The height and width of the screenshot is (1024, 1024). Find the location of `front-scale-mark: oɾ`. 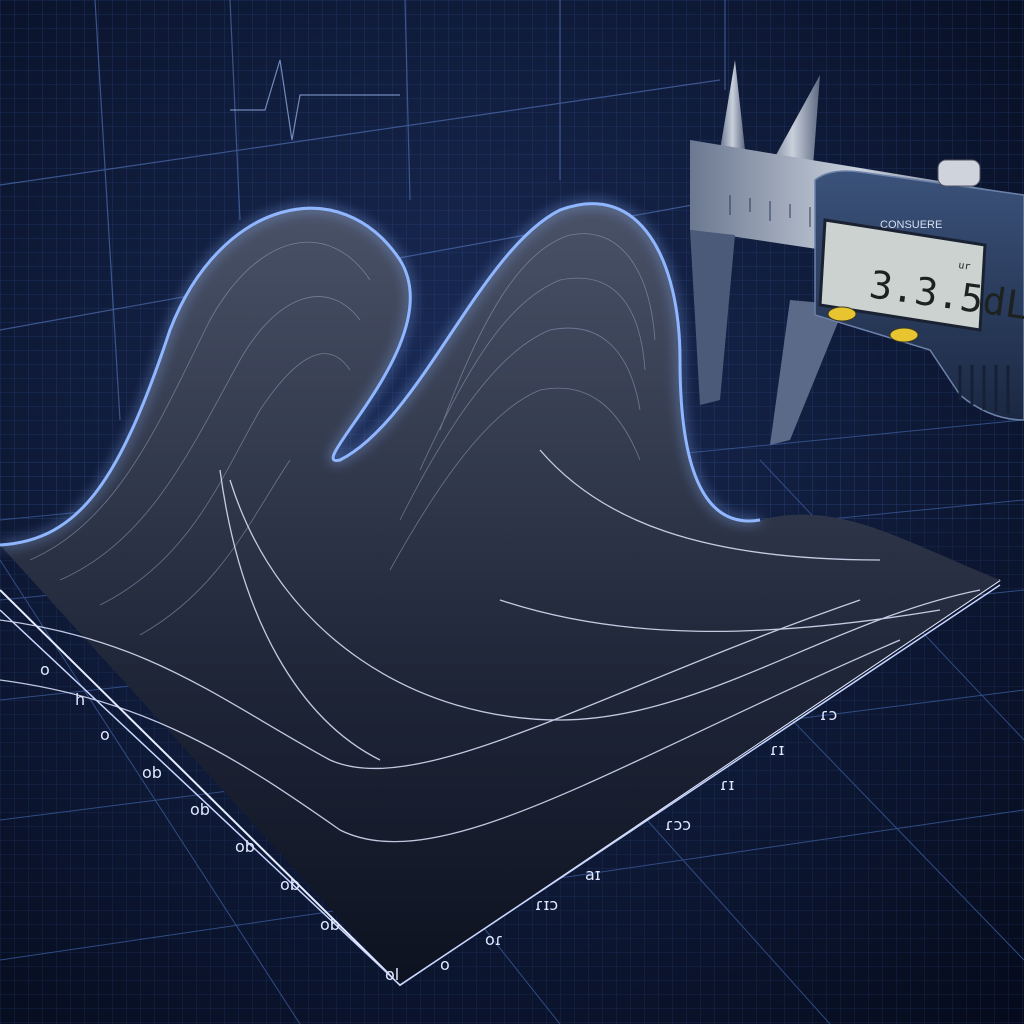

front-scale-mark: oɾ is located at coordinates (494, 939).